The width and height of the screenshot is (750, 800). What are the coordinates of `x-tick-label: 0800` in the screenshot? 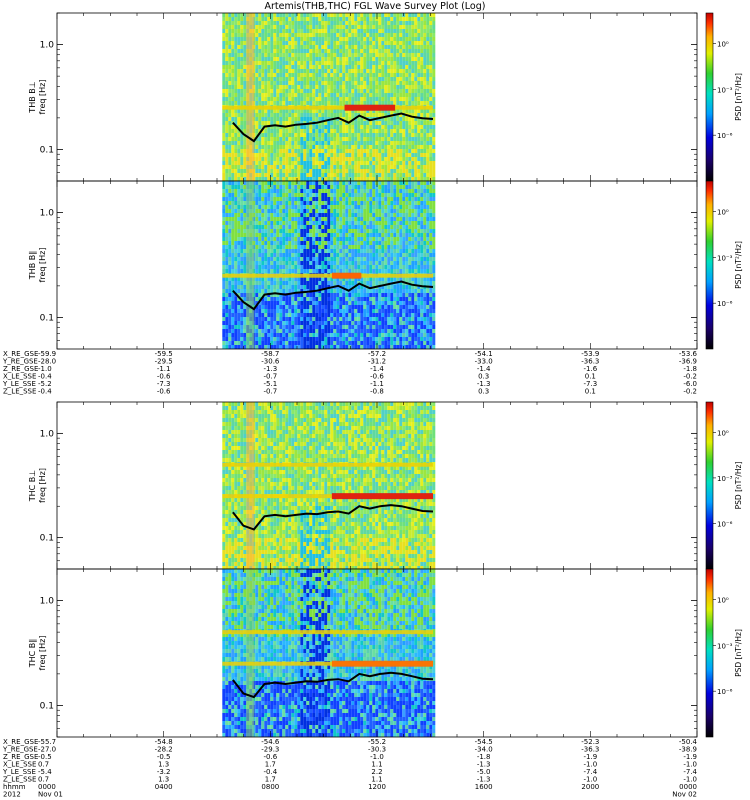 It's located at (270, 787).